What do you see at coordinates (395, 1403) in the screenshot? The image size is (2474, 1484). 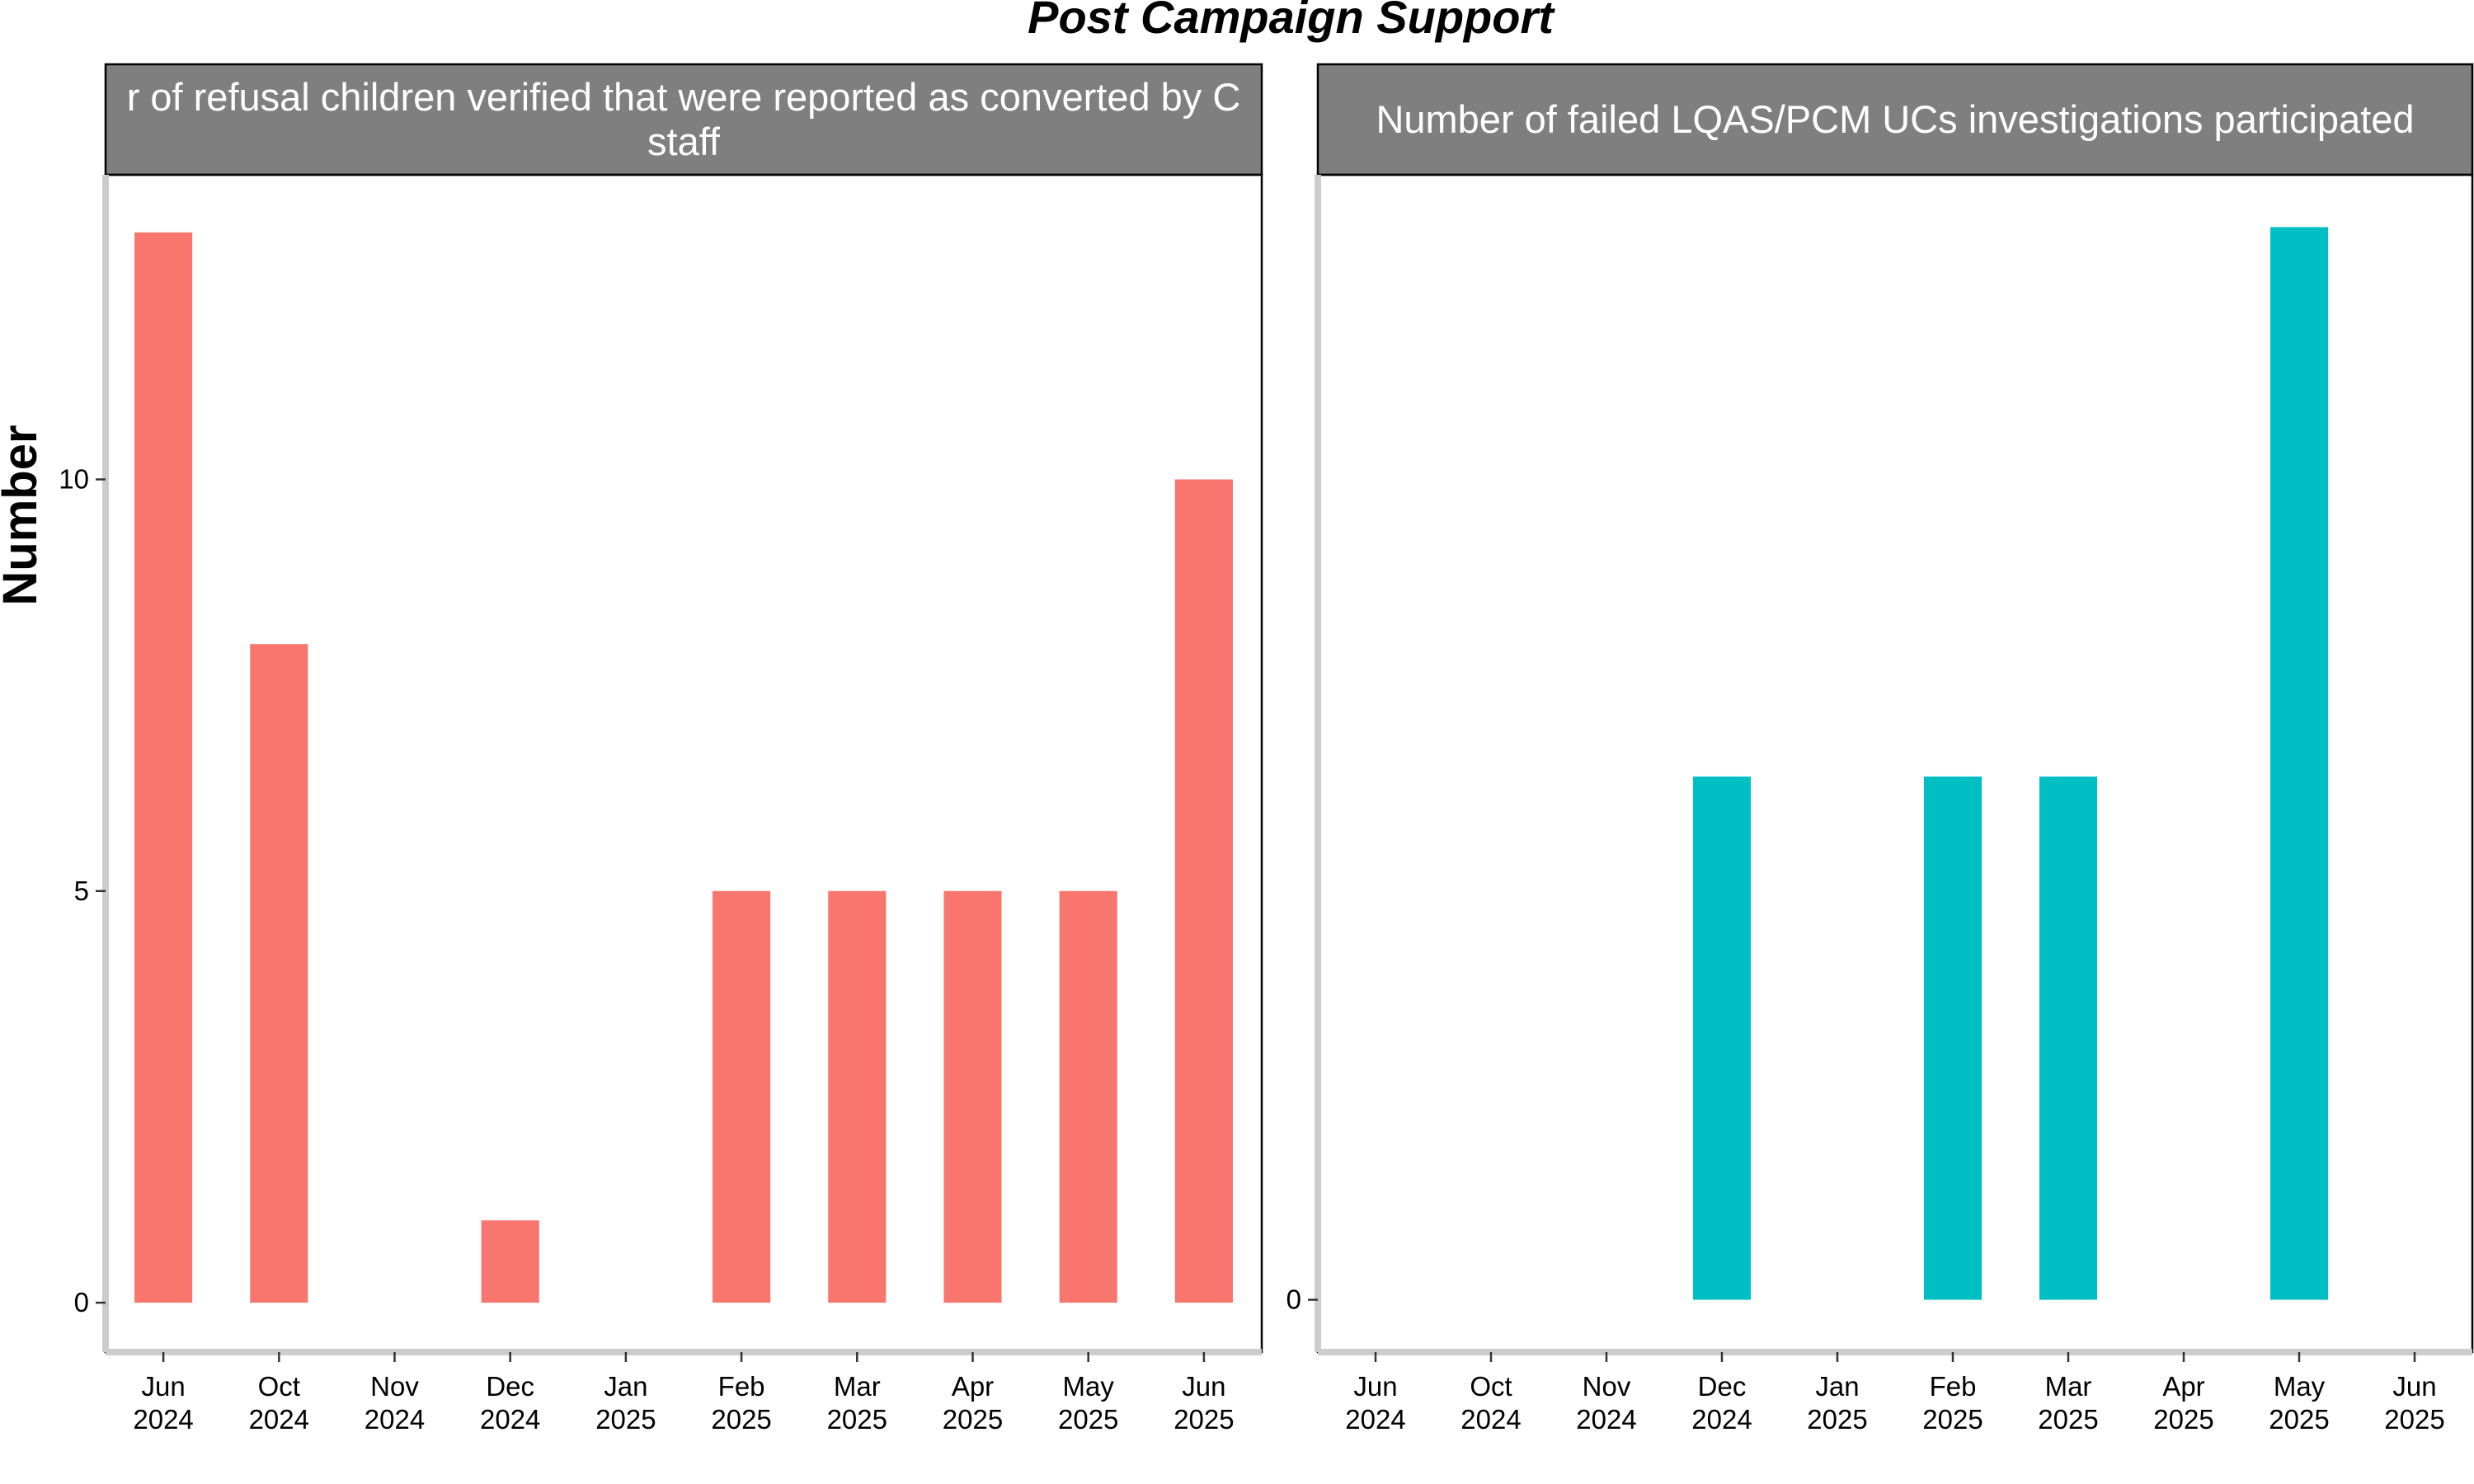 I see `panel-1-x-tick-label: Nov 2024` at bounding box center [395, 1403].